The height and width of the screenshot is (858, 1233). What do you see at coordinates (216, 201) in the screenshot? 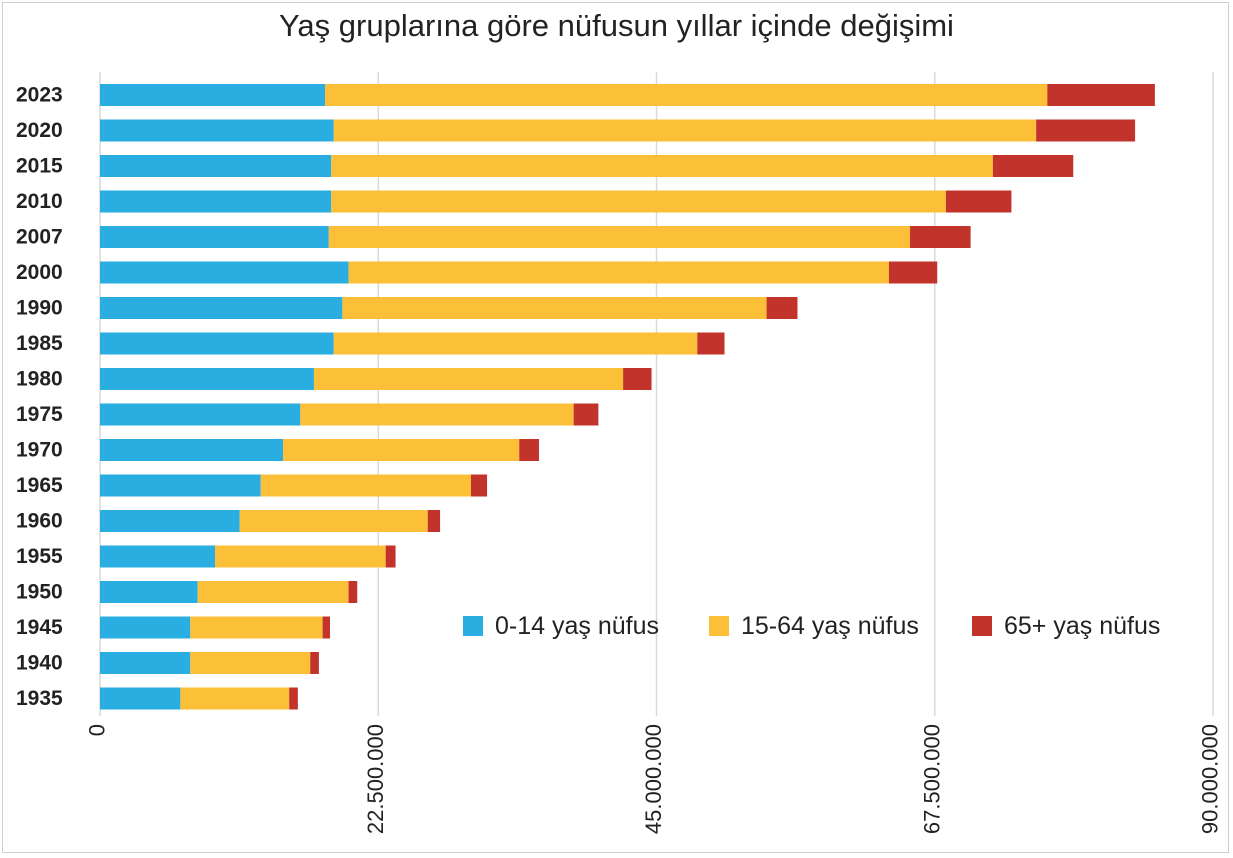
I see `bar-segment-2010-s0` at bounding box center [216, 201].